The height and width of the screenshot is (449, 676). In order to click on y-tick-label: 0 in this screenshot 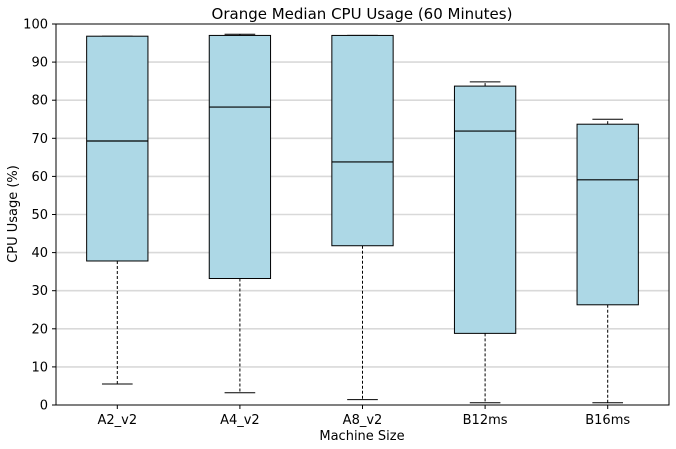, I will do `click(44, 406)`.